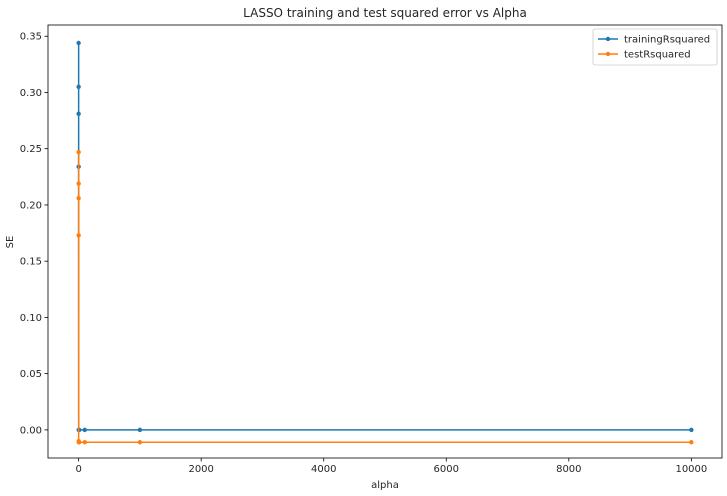  I want to click on x-tick-label: 0, so click(78, 469).